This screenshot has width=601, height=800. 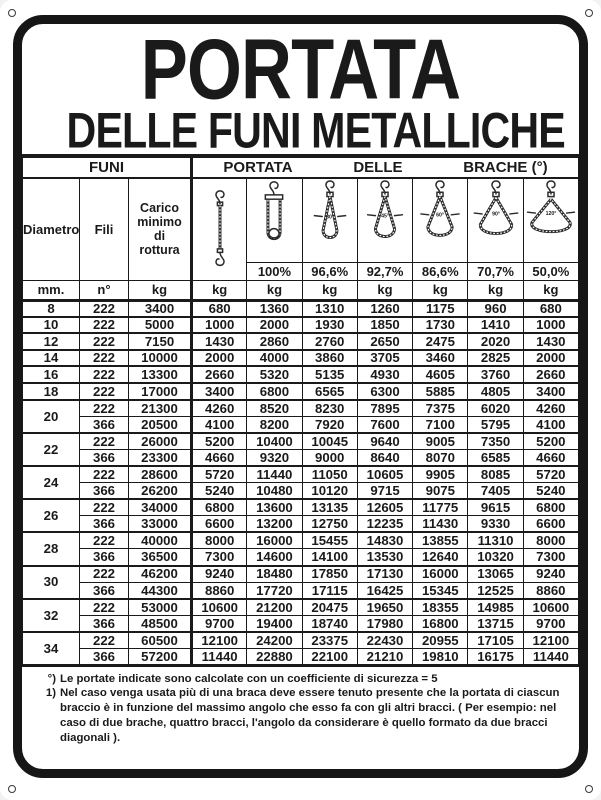 I want to click on two-leg-sling-120deg-icon: 120°, so click(x=550, y=207).